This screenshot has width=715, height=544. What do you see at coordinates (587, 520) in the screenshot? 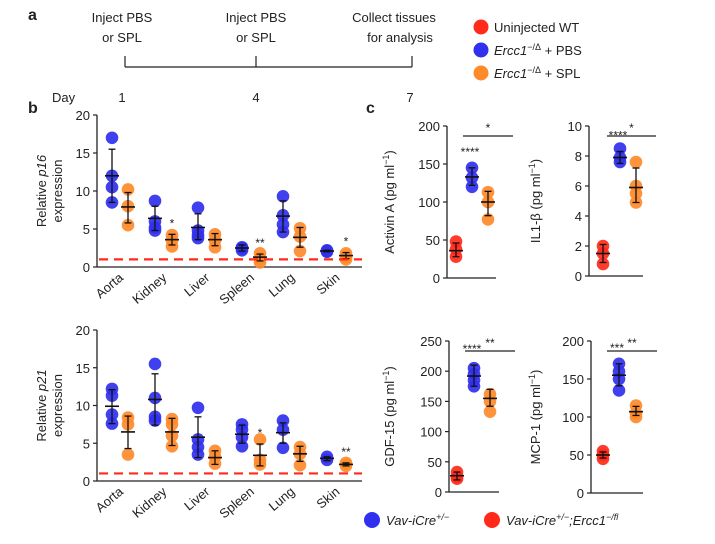
I see `legend-rest: ;Ercc1` at bounding box center [587, 520].